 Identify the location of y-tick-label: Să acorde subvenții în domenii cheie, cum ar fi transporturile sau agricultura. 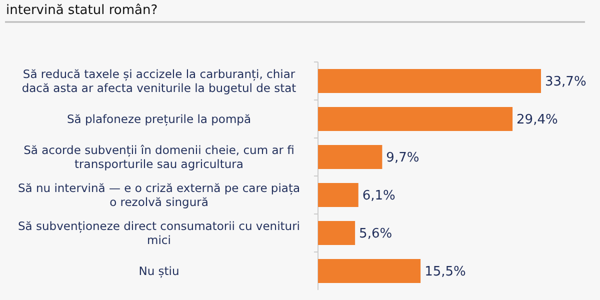
(159, 157).